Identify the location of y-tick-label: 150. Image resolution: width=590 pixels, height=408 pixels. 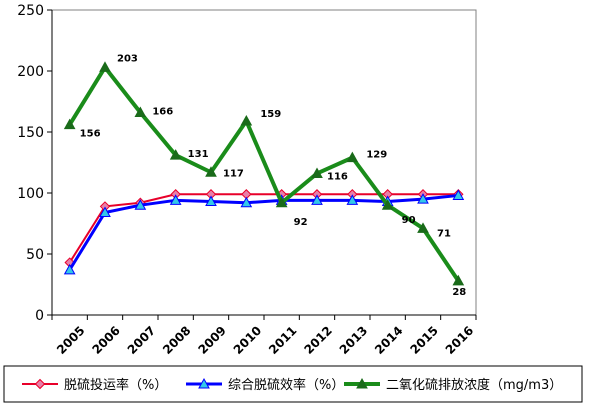
(30, 133).